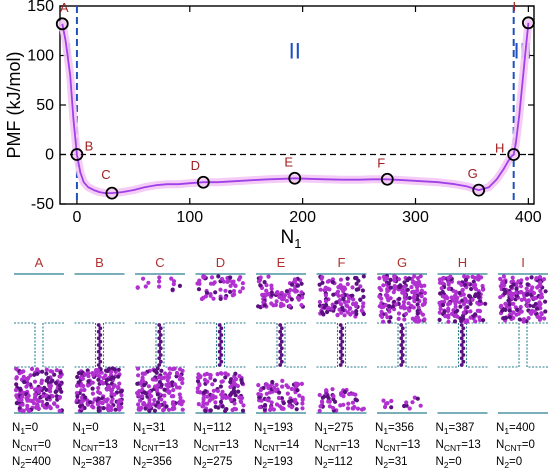  Describe the element at coordinates (35, 428) in the screenshot. I see `composition-value: 0` at that location.